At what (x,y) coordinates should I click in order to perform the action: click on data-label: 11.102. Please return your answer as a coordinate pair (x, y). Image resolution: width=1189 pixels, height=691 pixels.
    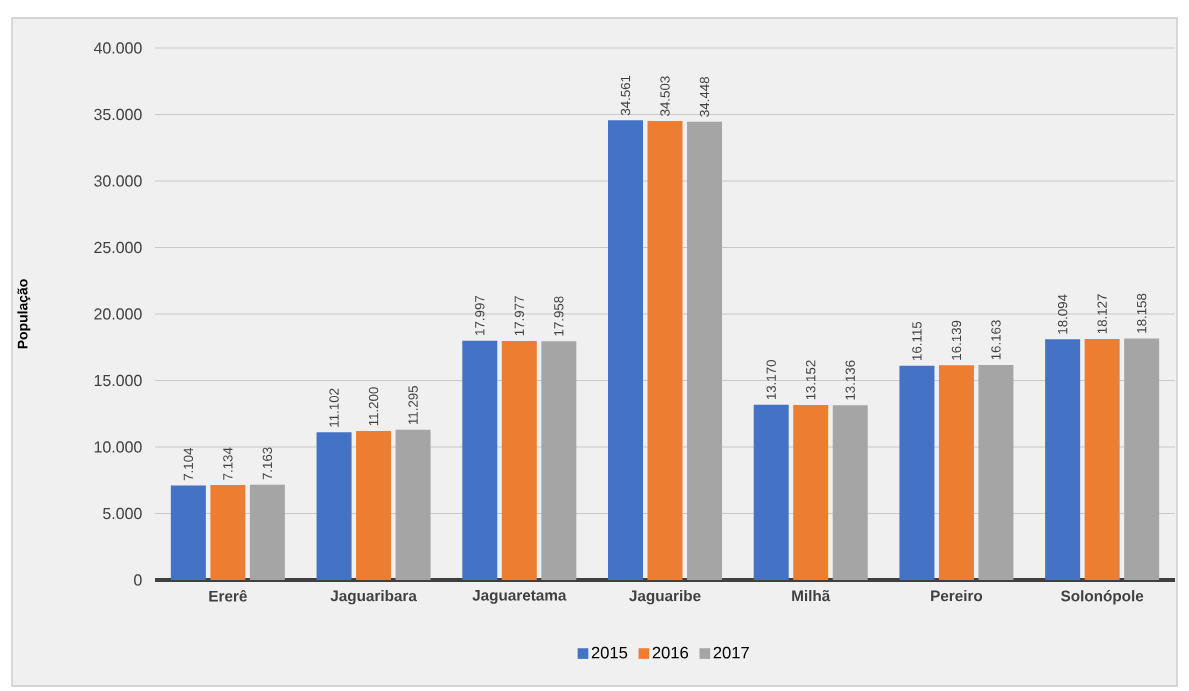
    Looking at the image, I should click on (334, 407).